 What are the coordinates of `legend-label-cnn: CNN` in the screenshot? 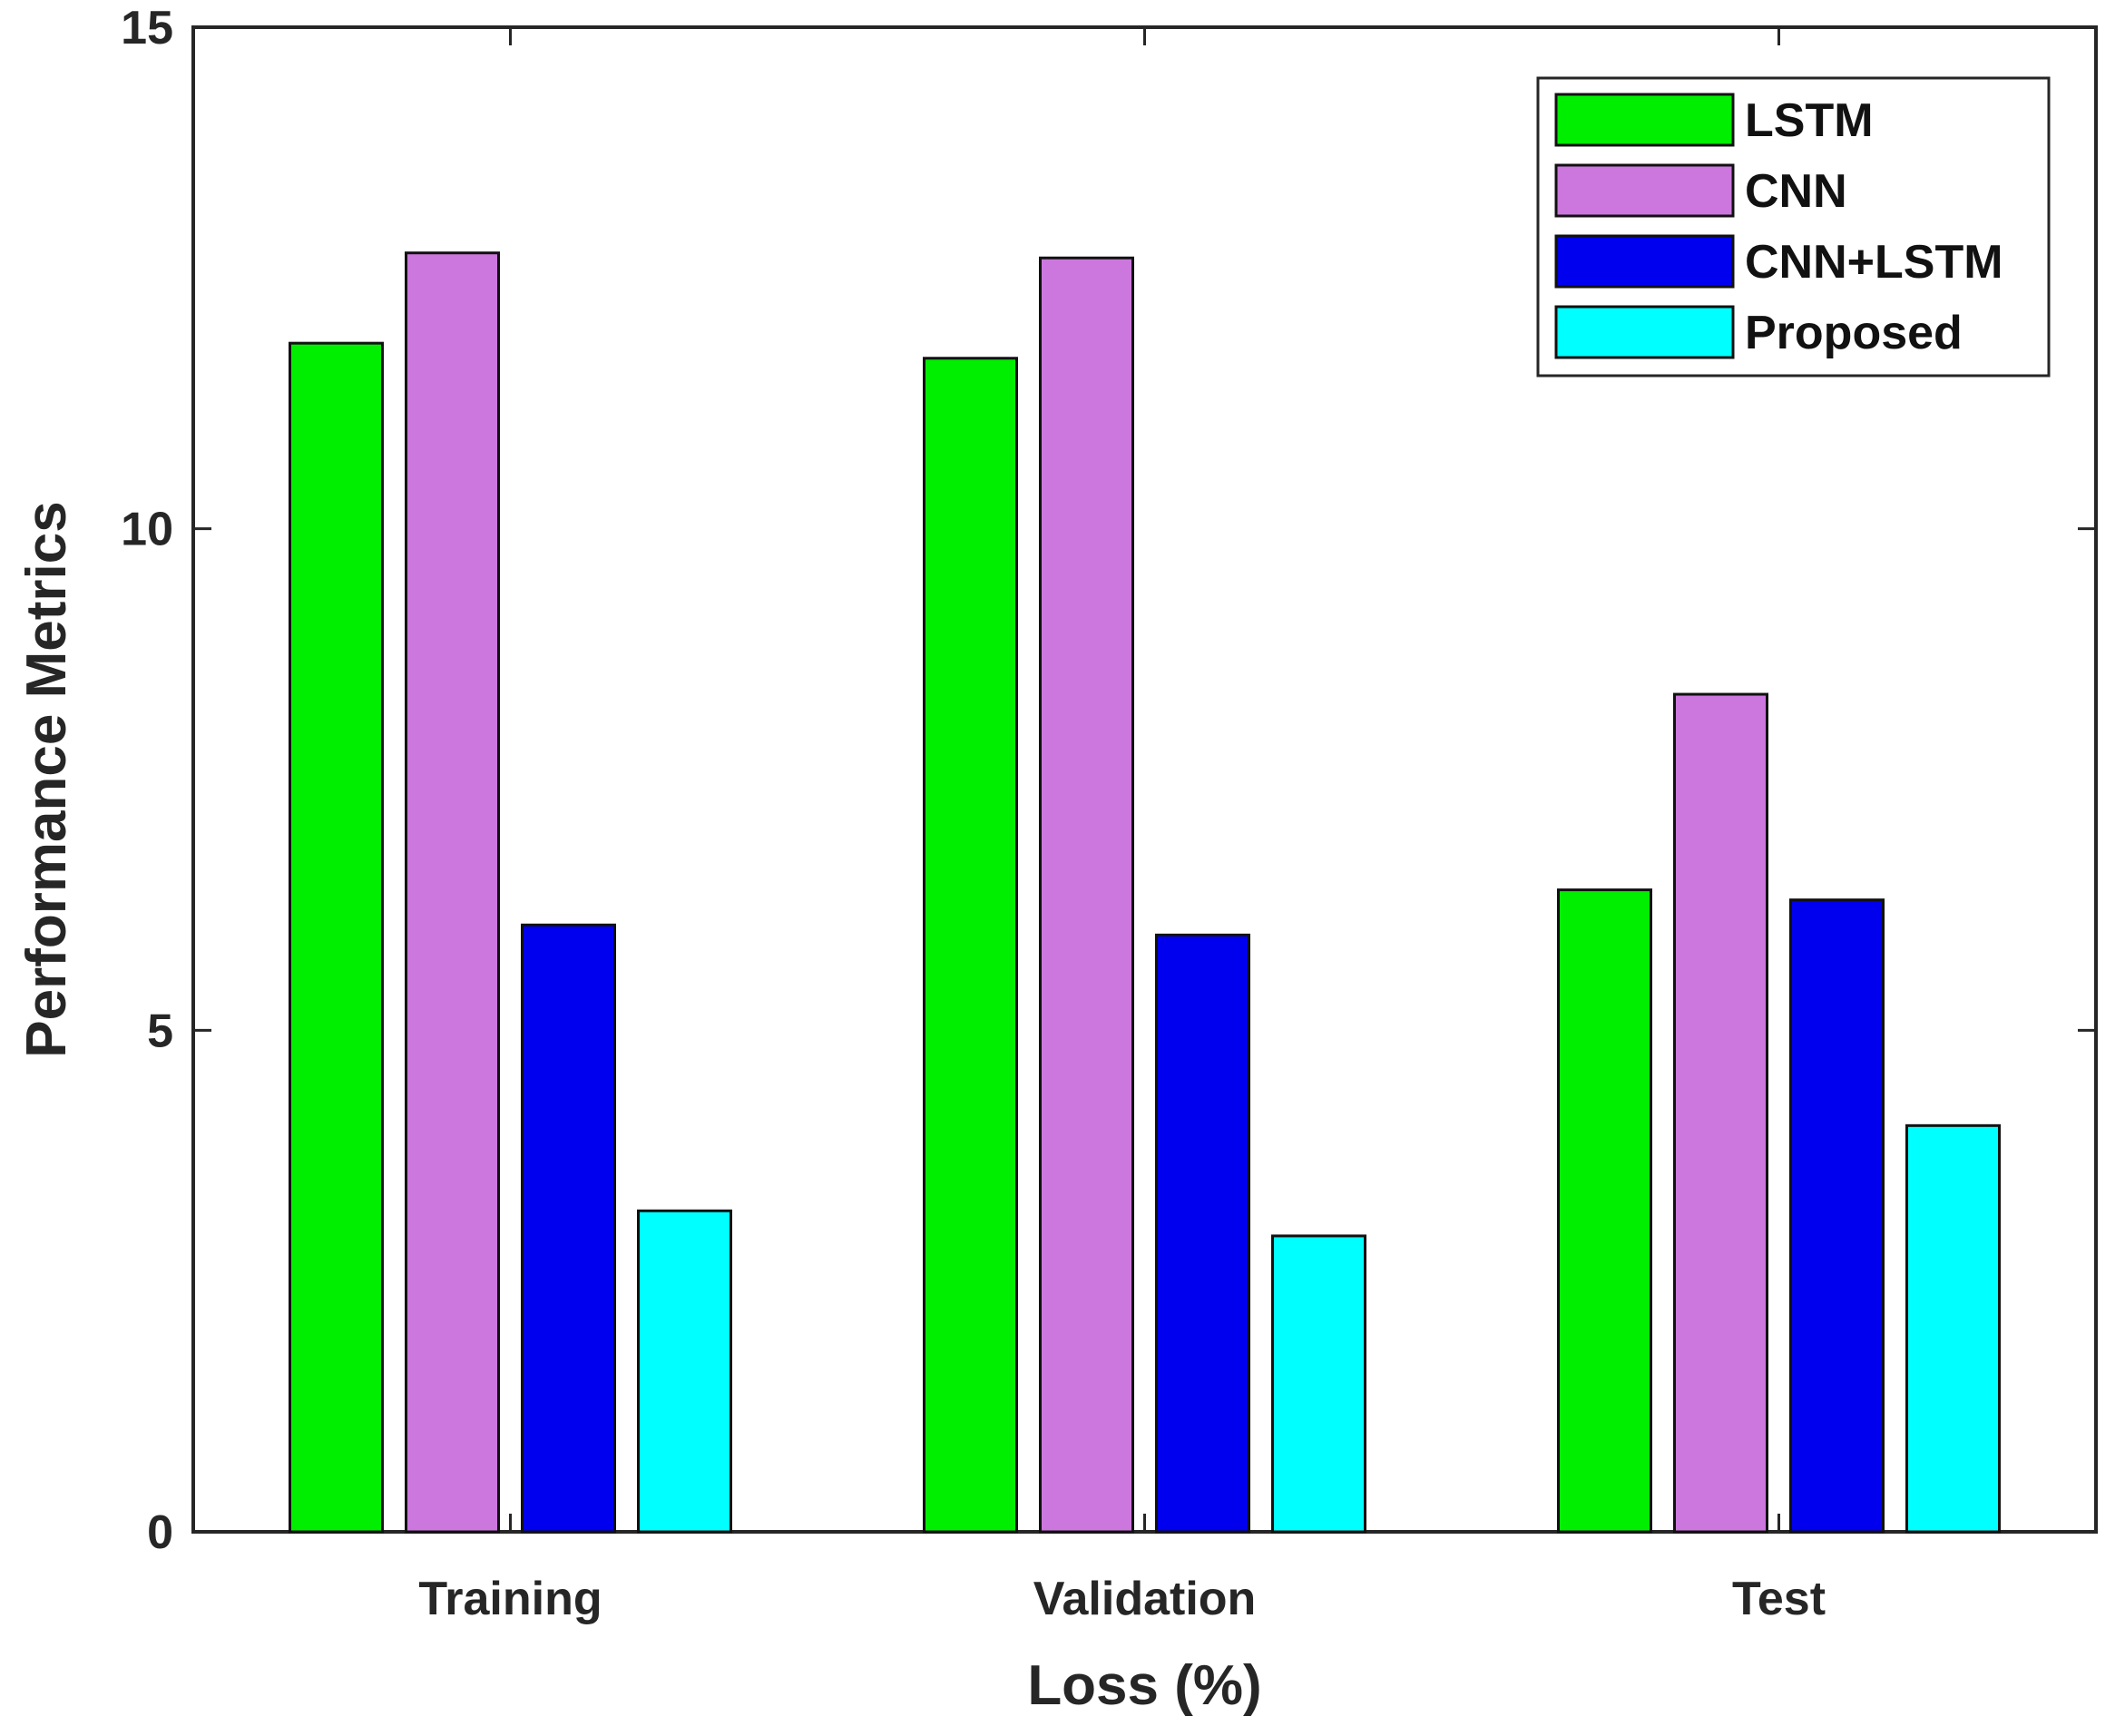 It's located at (1796, 191).